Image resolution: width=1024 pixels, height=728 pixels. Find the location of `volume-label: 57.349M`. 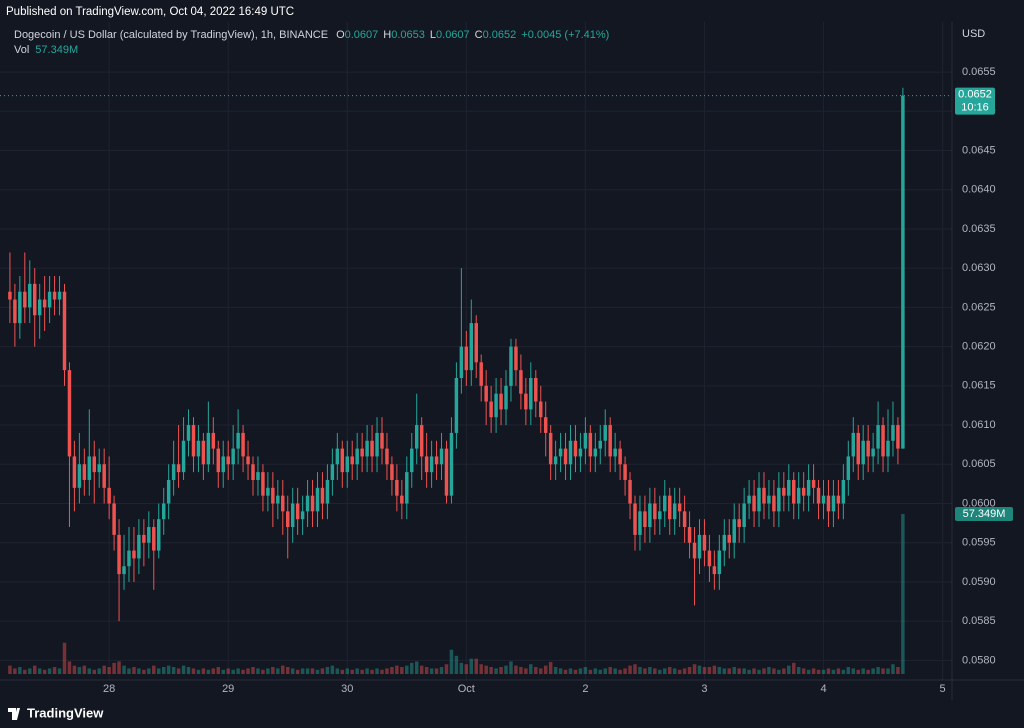

volume-label: 57.349M is located at coordinates (984, 514).